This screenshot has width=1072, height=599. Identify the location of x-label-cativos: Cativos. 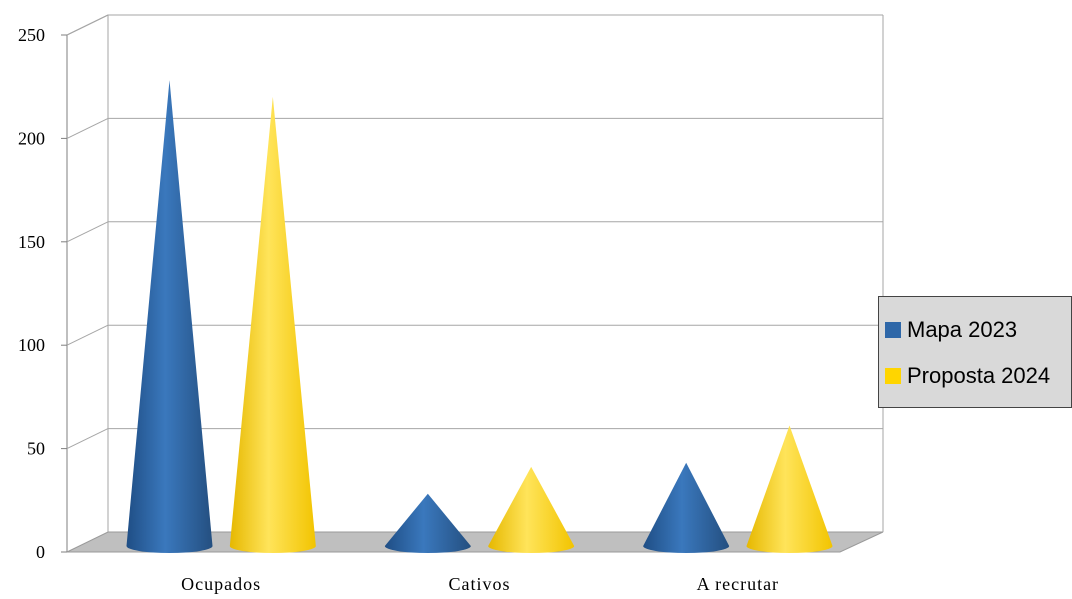
(479, 584).